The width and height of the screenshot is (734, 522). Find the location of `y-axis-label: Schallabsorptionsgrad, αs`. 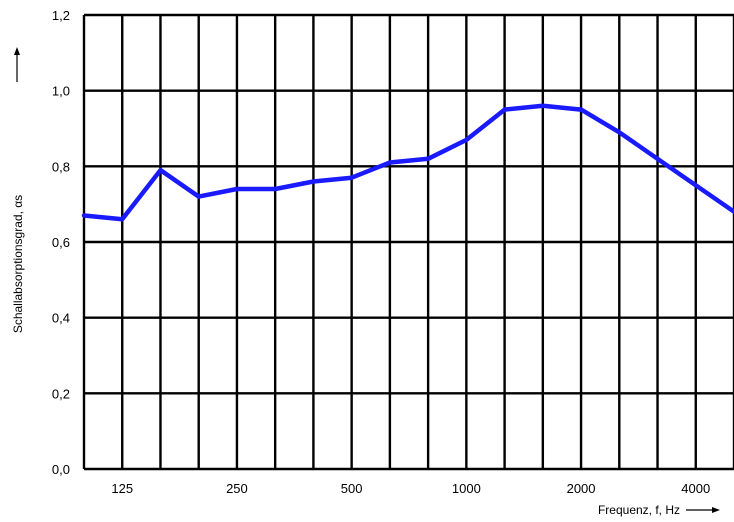

y-axis-label: Schallabsorptionsgrad, αs is located at coordinates (18, 264).